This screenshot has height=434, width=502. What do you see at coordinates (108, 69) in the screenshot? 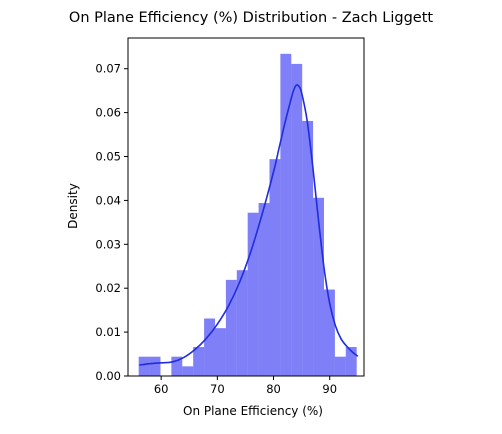
I see `y-tick-label: 0.07` at bounding box center [108, 69].